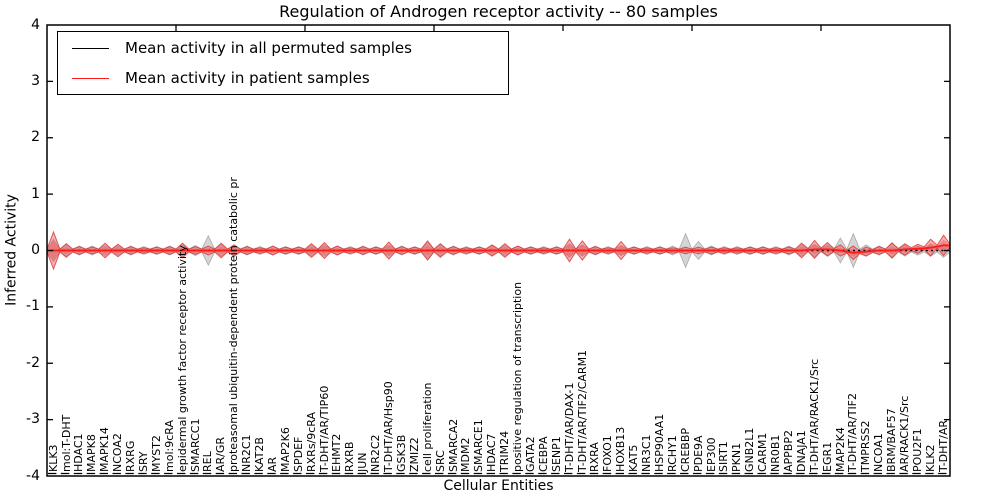 This screenshot has width=1000, height=500. What do you see at coordinates (647, 453) in the screenshot?
I see `x-tick-label: NR3C1` at bounding box center [647, 453].